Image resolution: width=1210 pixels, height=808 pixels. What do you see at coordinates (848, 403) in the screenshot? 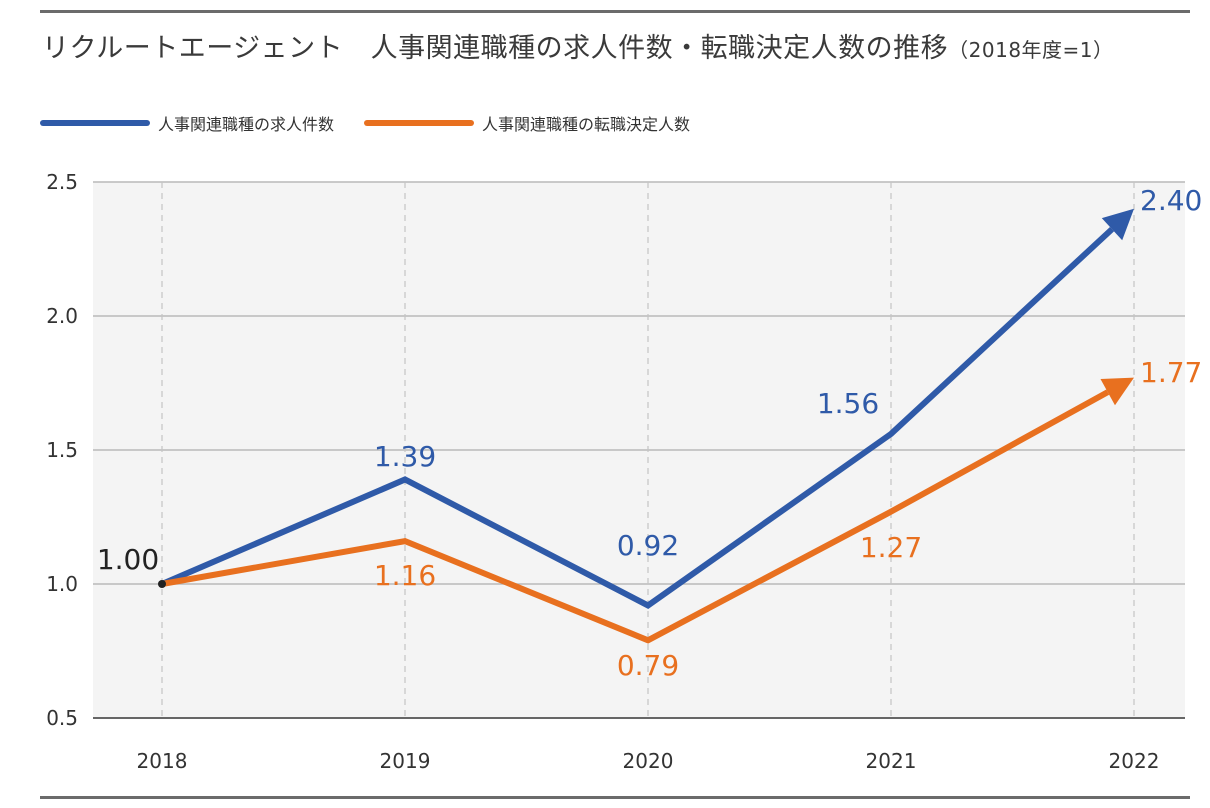
I see `data-label-0-3: 1.56` at bounding box center [848, 403].